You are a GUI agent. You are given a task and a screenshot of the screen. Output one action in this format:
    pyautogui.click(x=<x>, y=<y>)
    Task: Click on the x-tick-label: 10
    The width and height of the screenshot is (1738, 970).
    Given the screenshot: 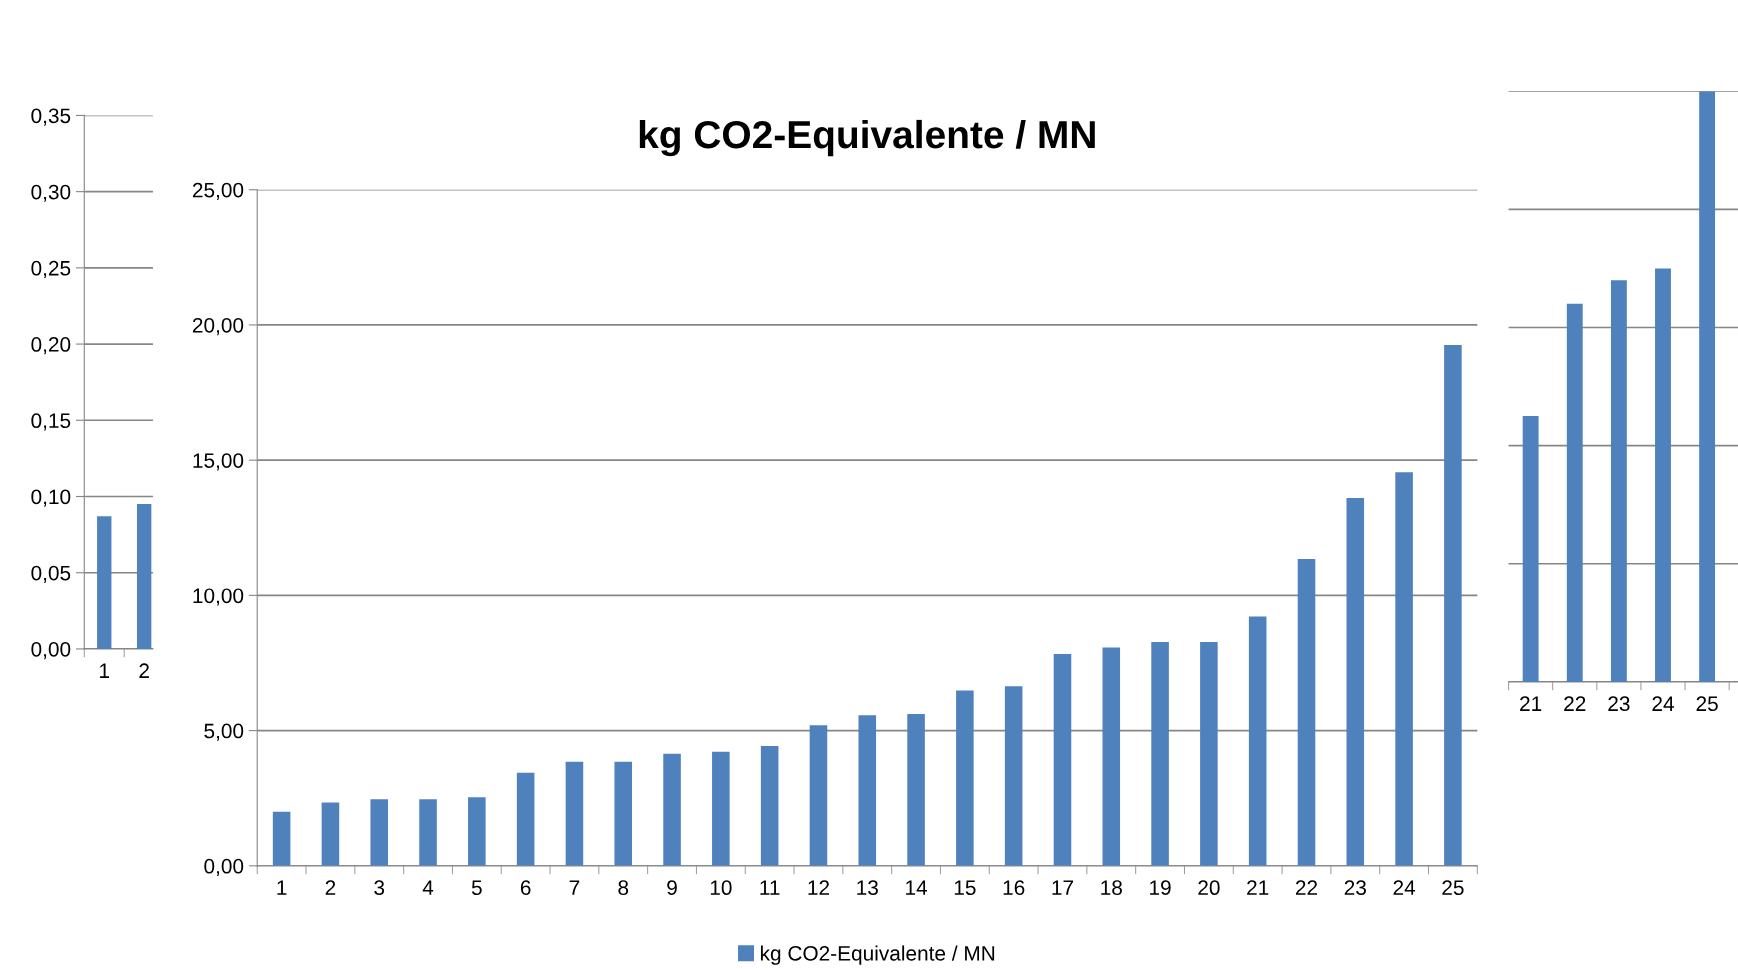 What is the action you would take?
    pyautogui.click(x=721, y=888)
    